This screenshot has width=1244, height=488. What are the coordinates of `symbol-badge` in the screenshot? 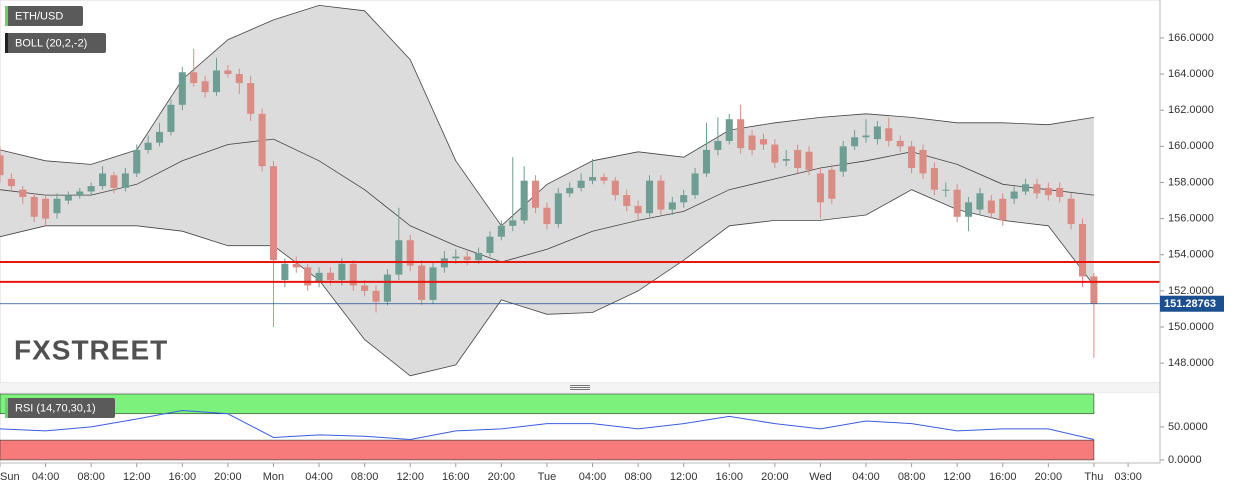 It's located at (44, 16).